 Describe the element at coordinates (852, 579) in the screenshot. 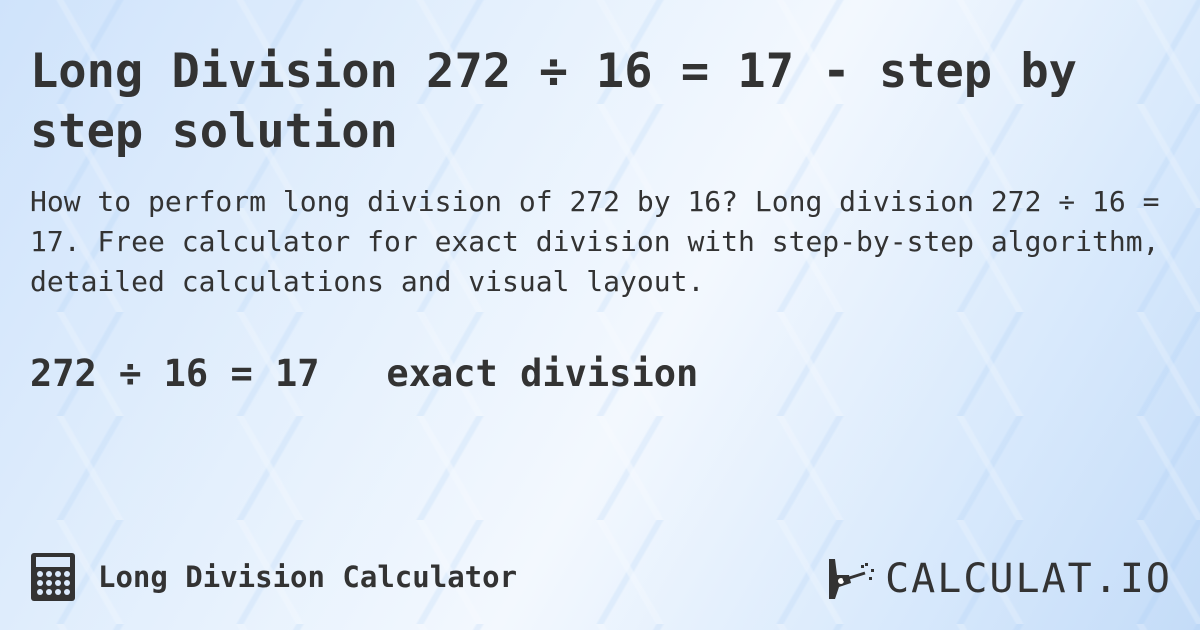

I see `magic-hand-icon` at that location.